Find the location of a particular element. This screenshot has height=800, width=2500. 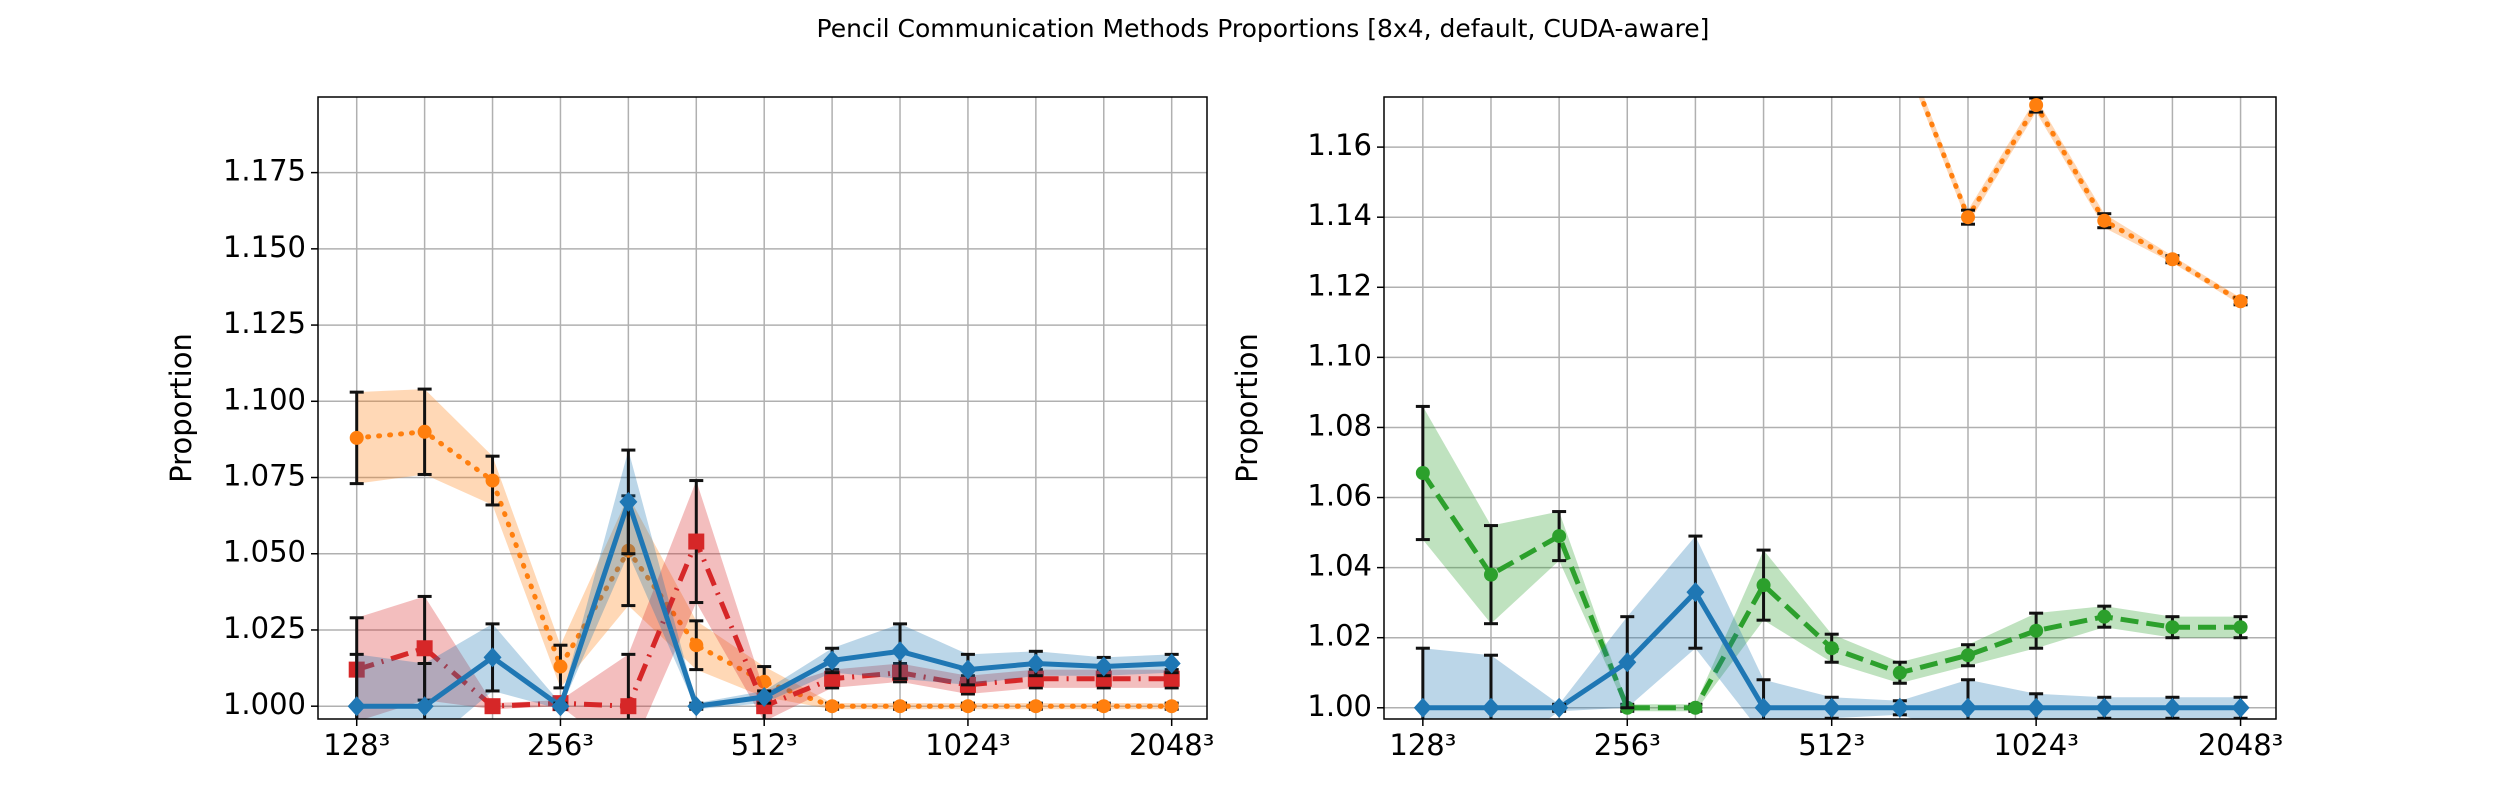

y-tick-label: 1.175 is located at coordinates (264, 171).